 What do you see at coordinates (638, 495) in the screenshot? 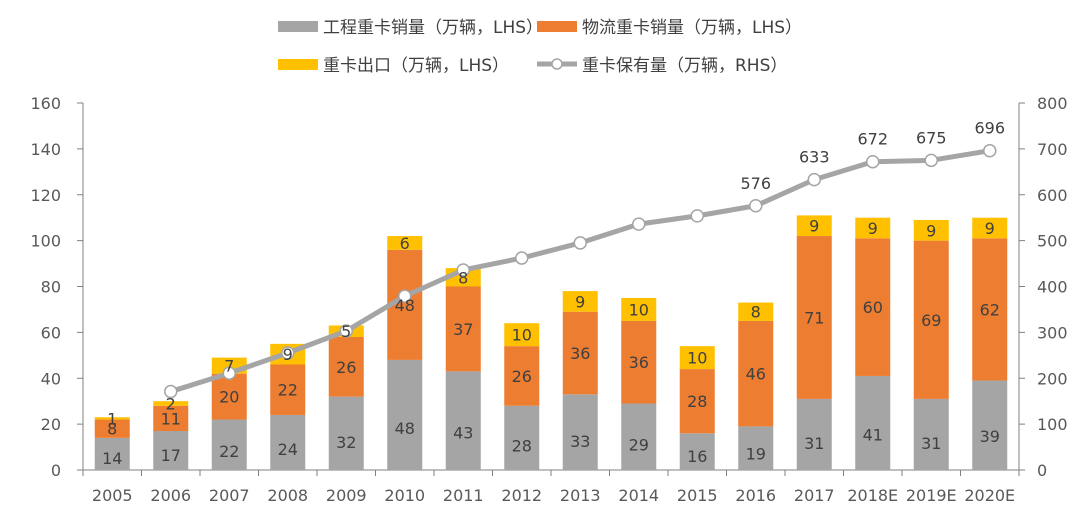
I see `x-axis-tick-label: 2014` at bounding box center [638, 495].